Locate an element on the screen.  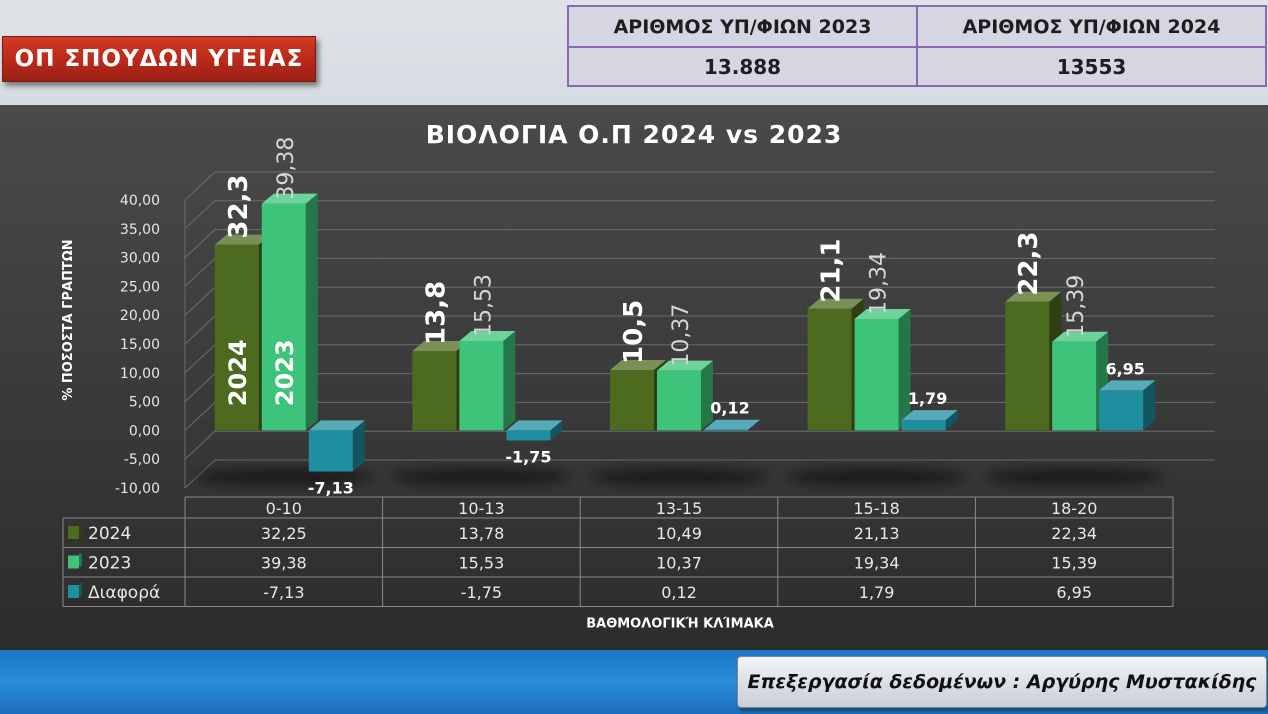
y-axis-title: % ΠΟΣΟΣΤΑ ΓΡΑΠΤΩΝ is located at coordinates (68, 319).